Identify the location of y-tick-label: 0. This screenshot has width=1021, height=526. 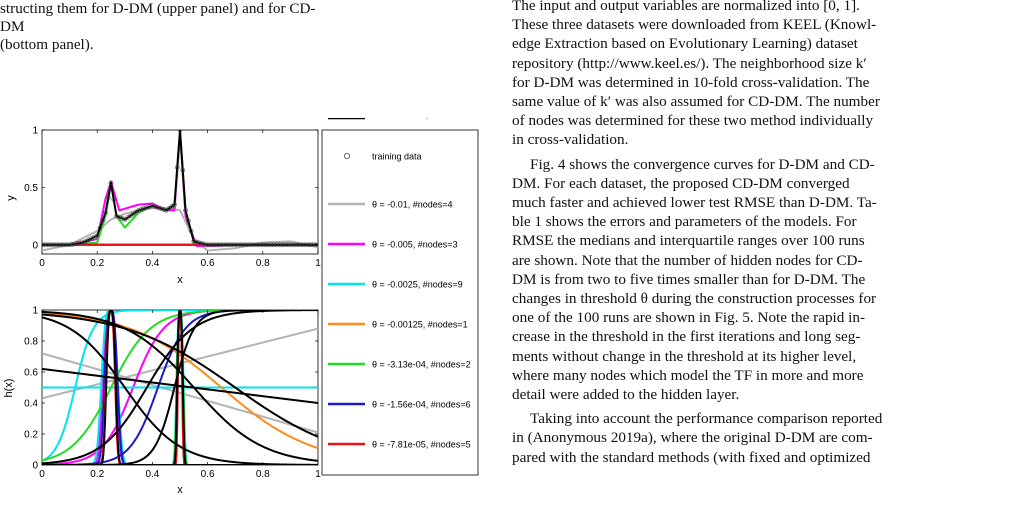
(35, 466).